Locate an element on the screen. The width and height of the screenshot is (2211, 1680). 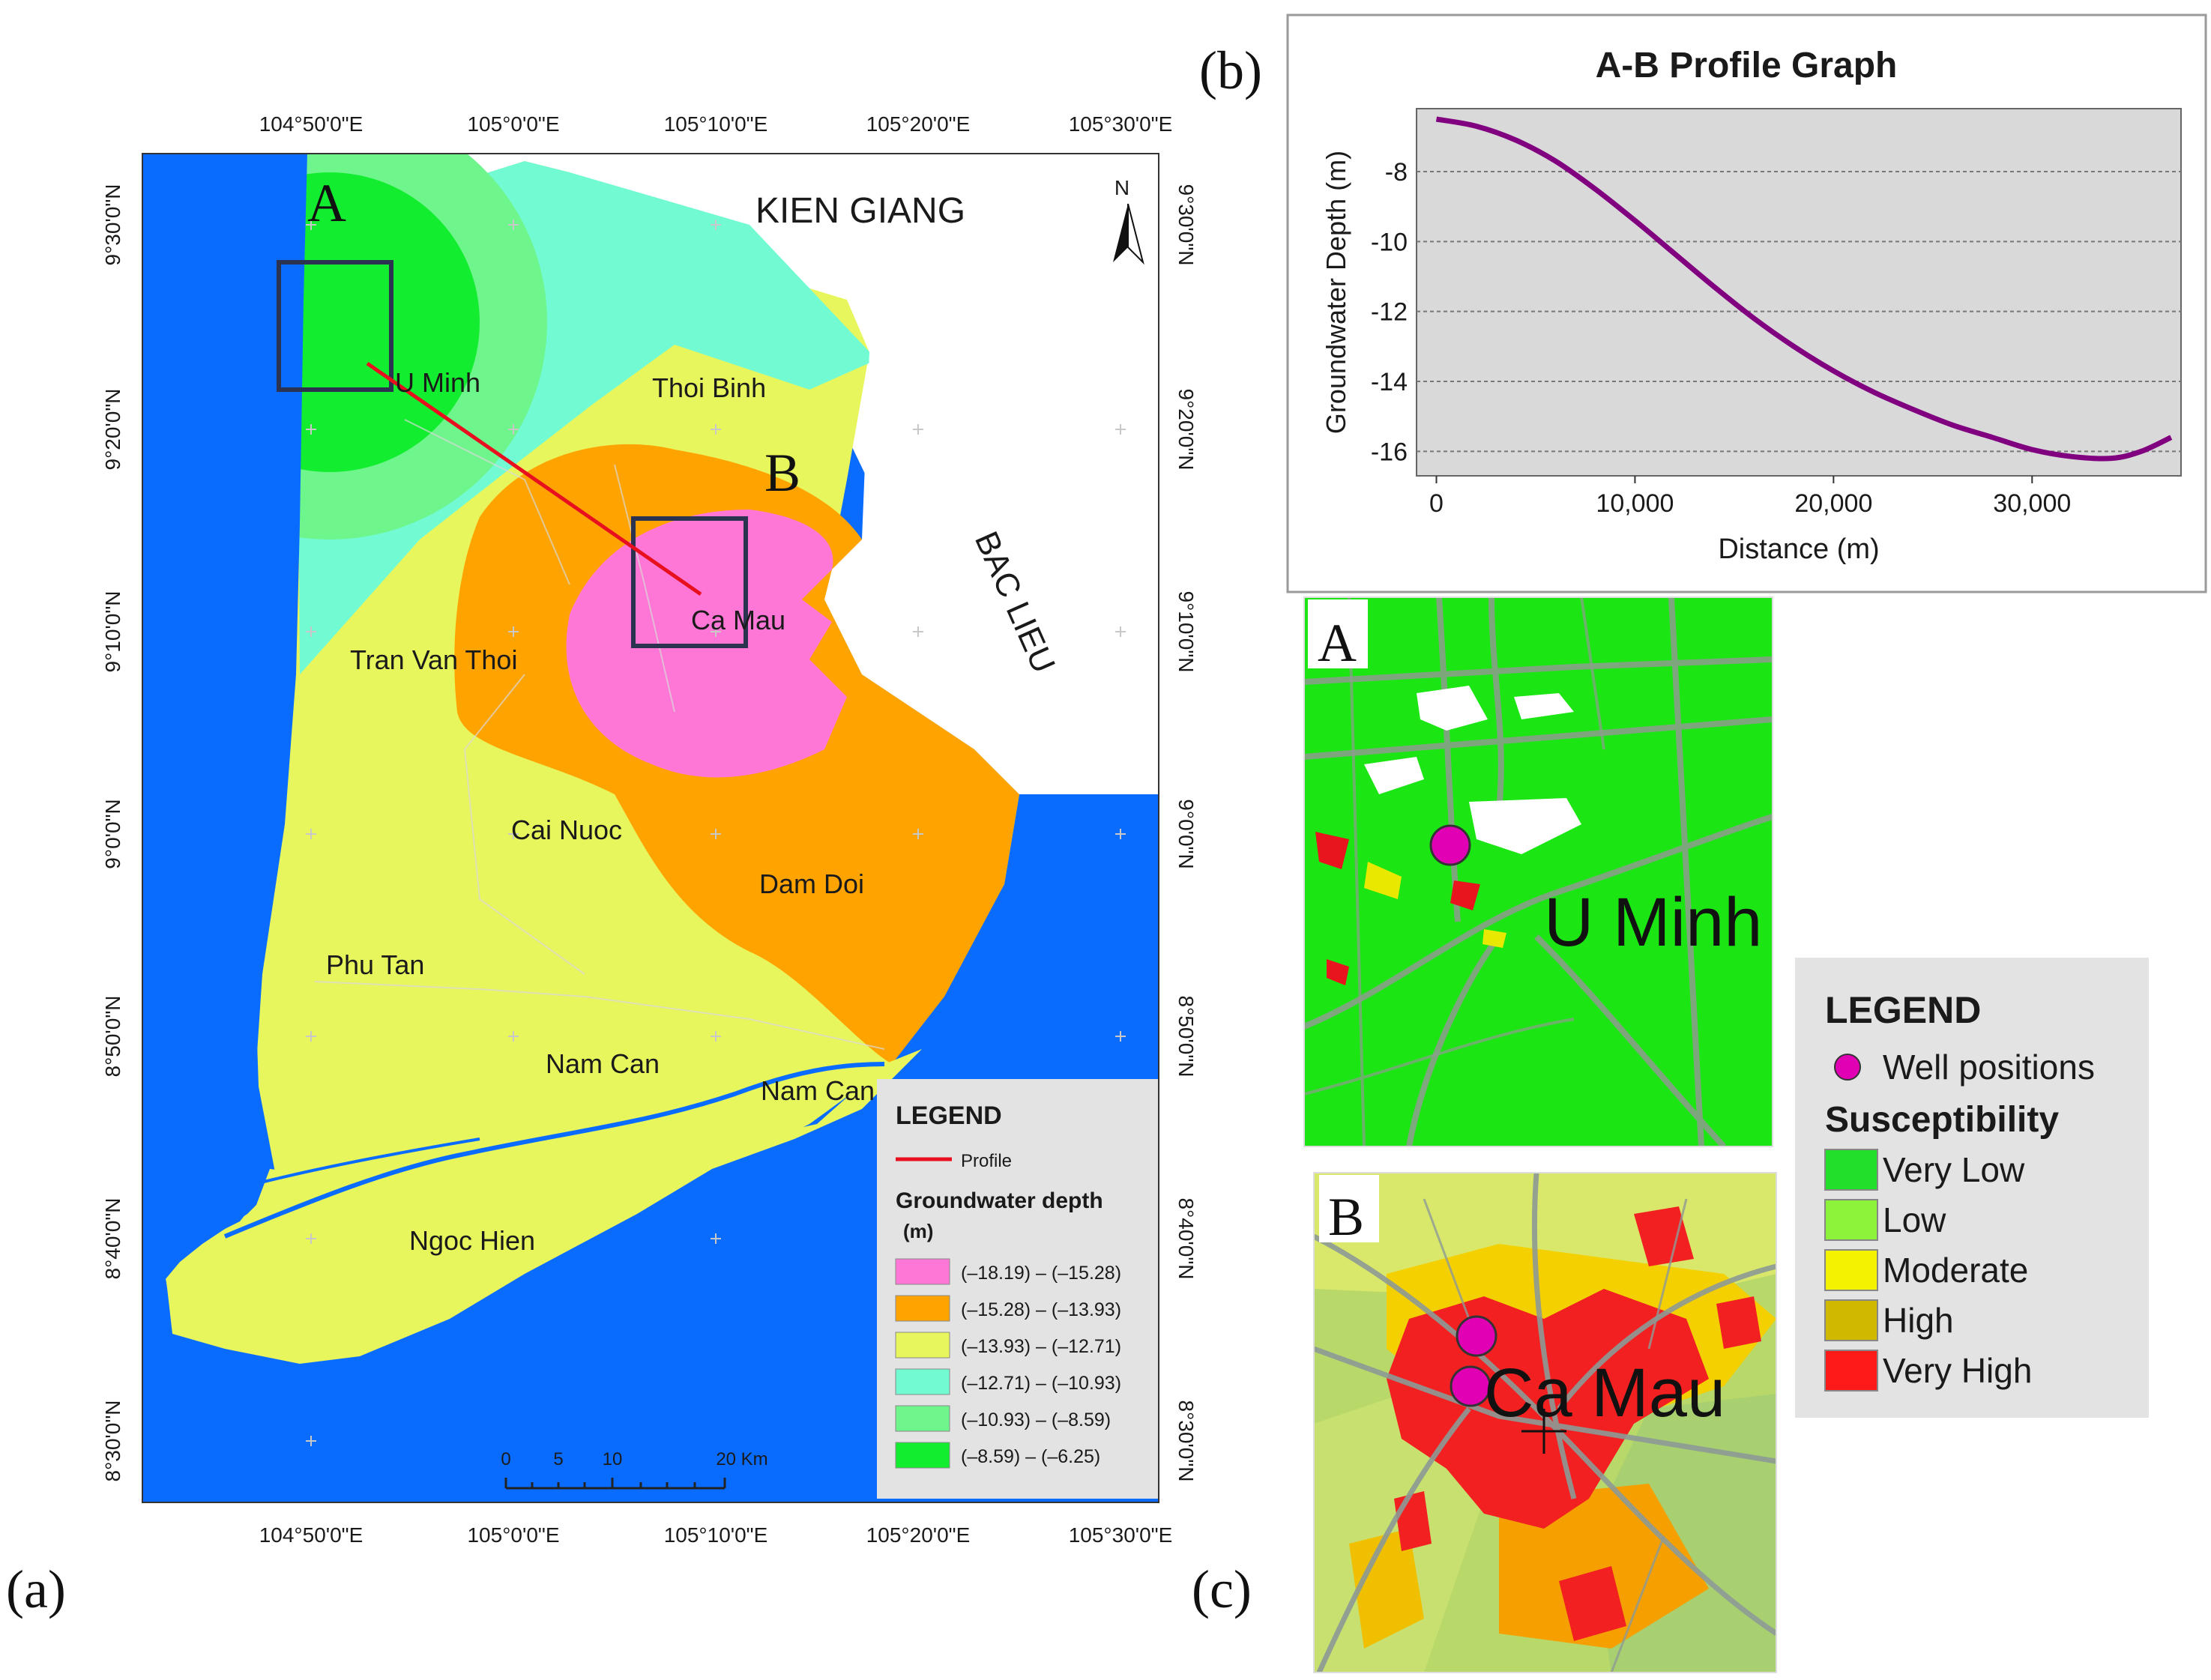
panel-c-label: (c) is located at coordinates (1222, 1589).